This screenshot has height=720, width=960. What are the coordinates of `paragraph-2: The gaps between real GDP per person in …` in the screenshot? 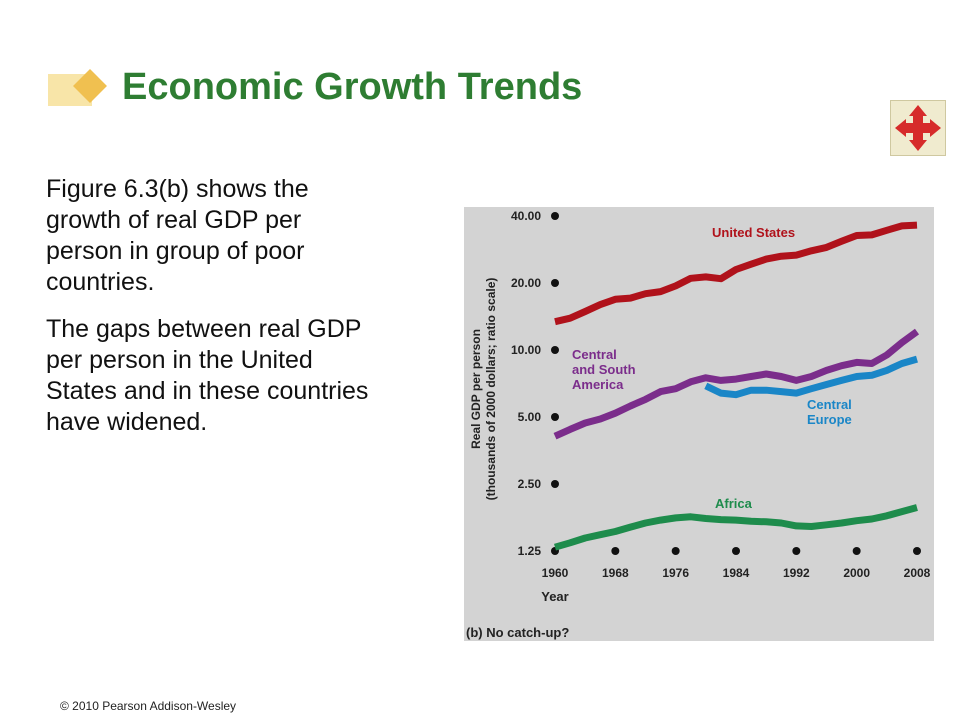 It's located at (207, 375).